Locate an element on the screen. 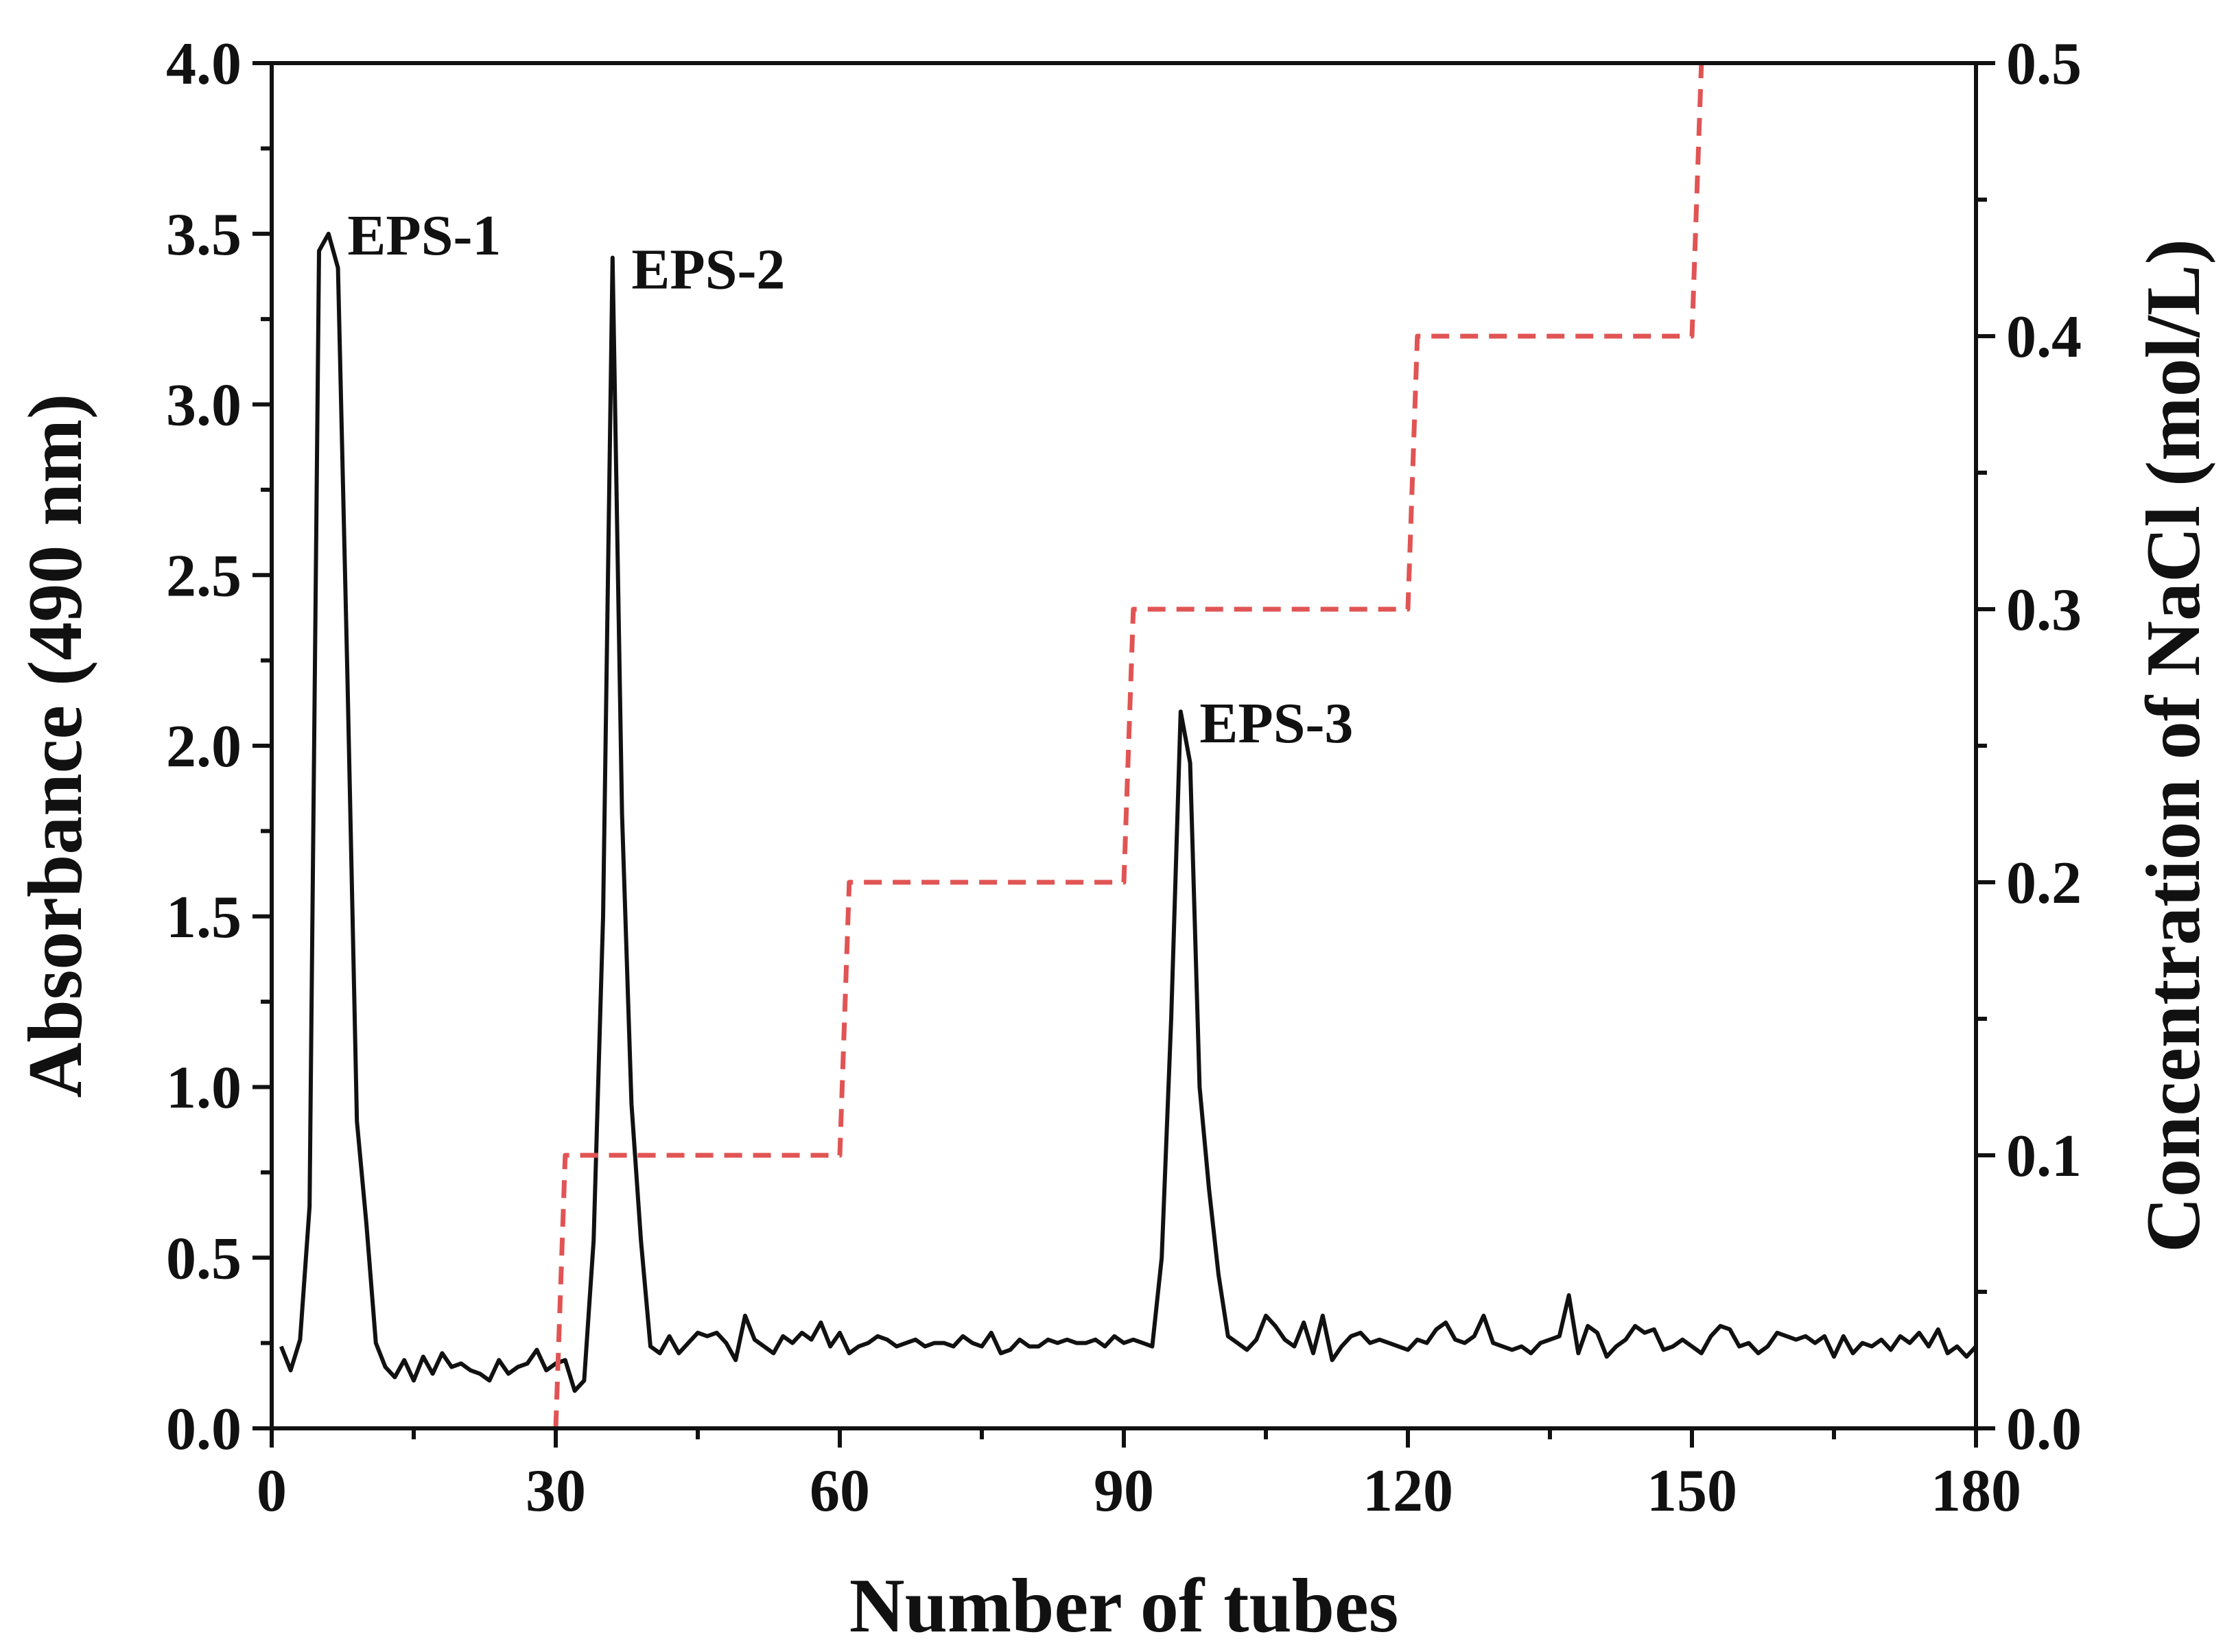 This screenshot has height=1652, width=2223. y-tick-label: 1.0 is located at coordinates (204, 1088).